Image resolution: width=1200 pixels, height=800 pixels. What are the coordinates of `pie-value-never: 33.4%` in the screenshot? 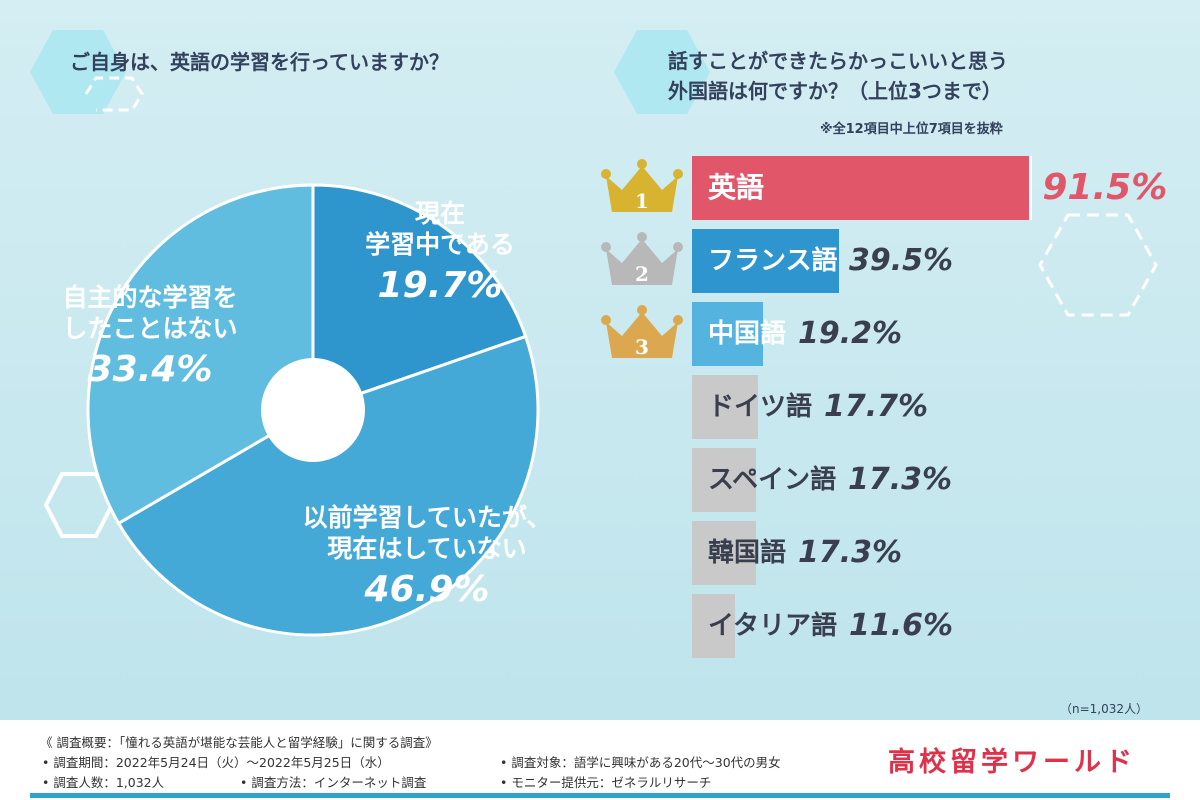 It's located at (150, 369).